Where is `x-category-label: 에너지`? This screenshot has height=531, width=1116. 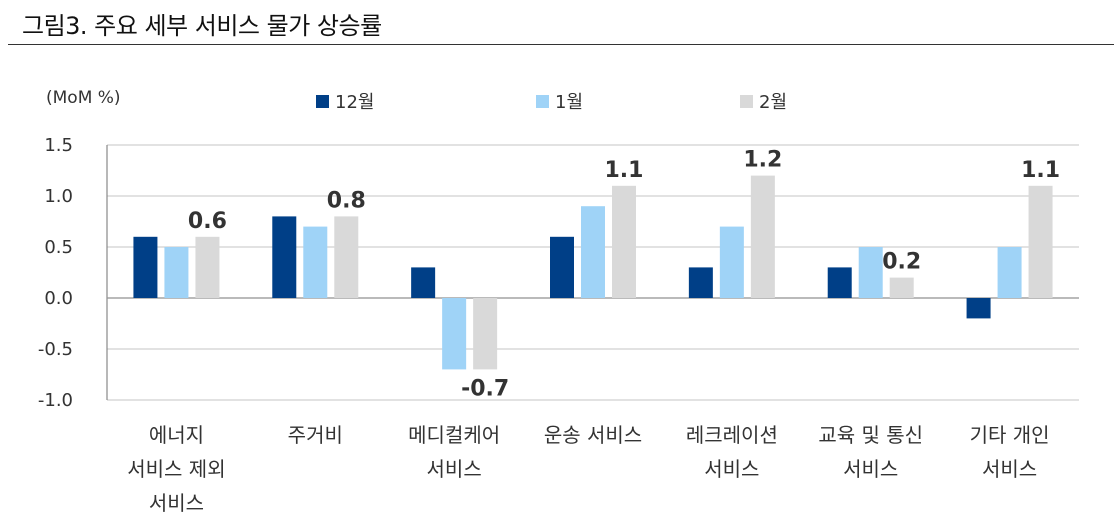 x-category-label: 에너지 is located at coordinates (176, 435).